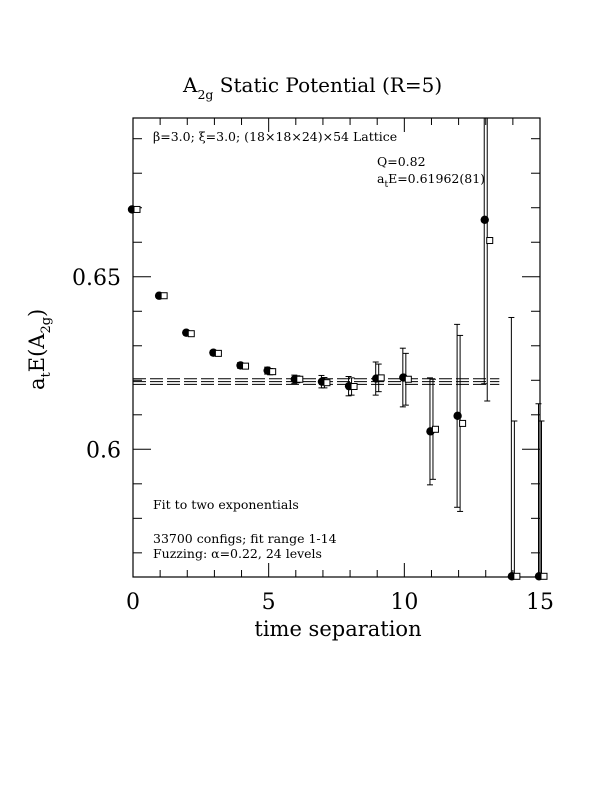 The width and height of the screenshot is (612, 792). What do you see at coordinates (337, 629) in the screenshot?
I see `x-axis-label: time separation` at bounding box center [337, 629].